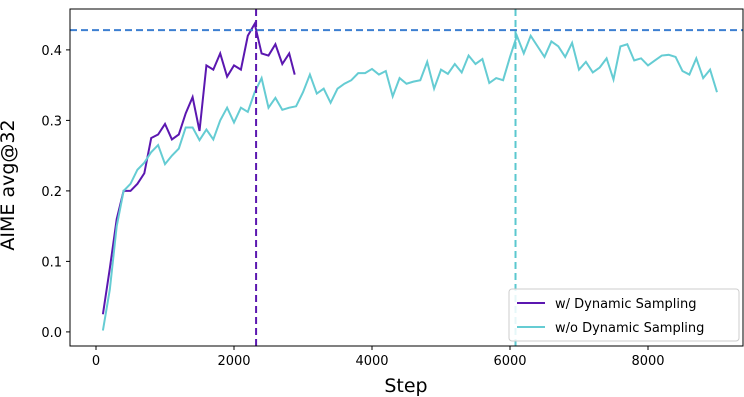 Image resolution: width=744 pixels, height=397 pixels. I want to click on y-tick-label: 0.1, so click(51, 262).